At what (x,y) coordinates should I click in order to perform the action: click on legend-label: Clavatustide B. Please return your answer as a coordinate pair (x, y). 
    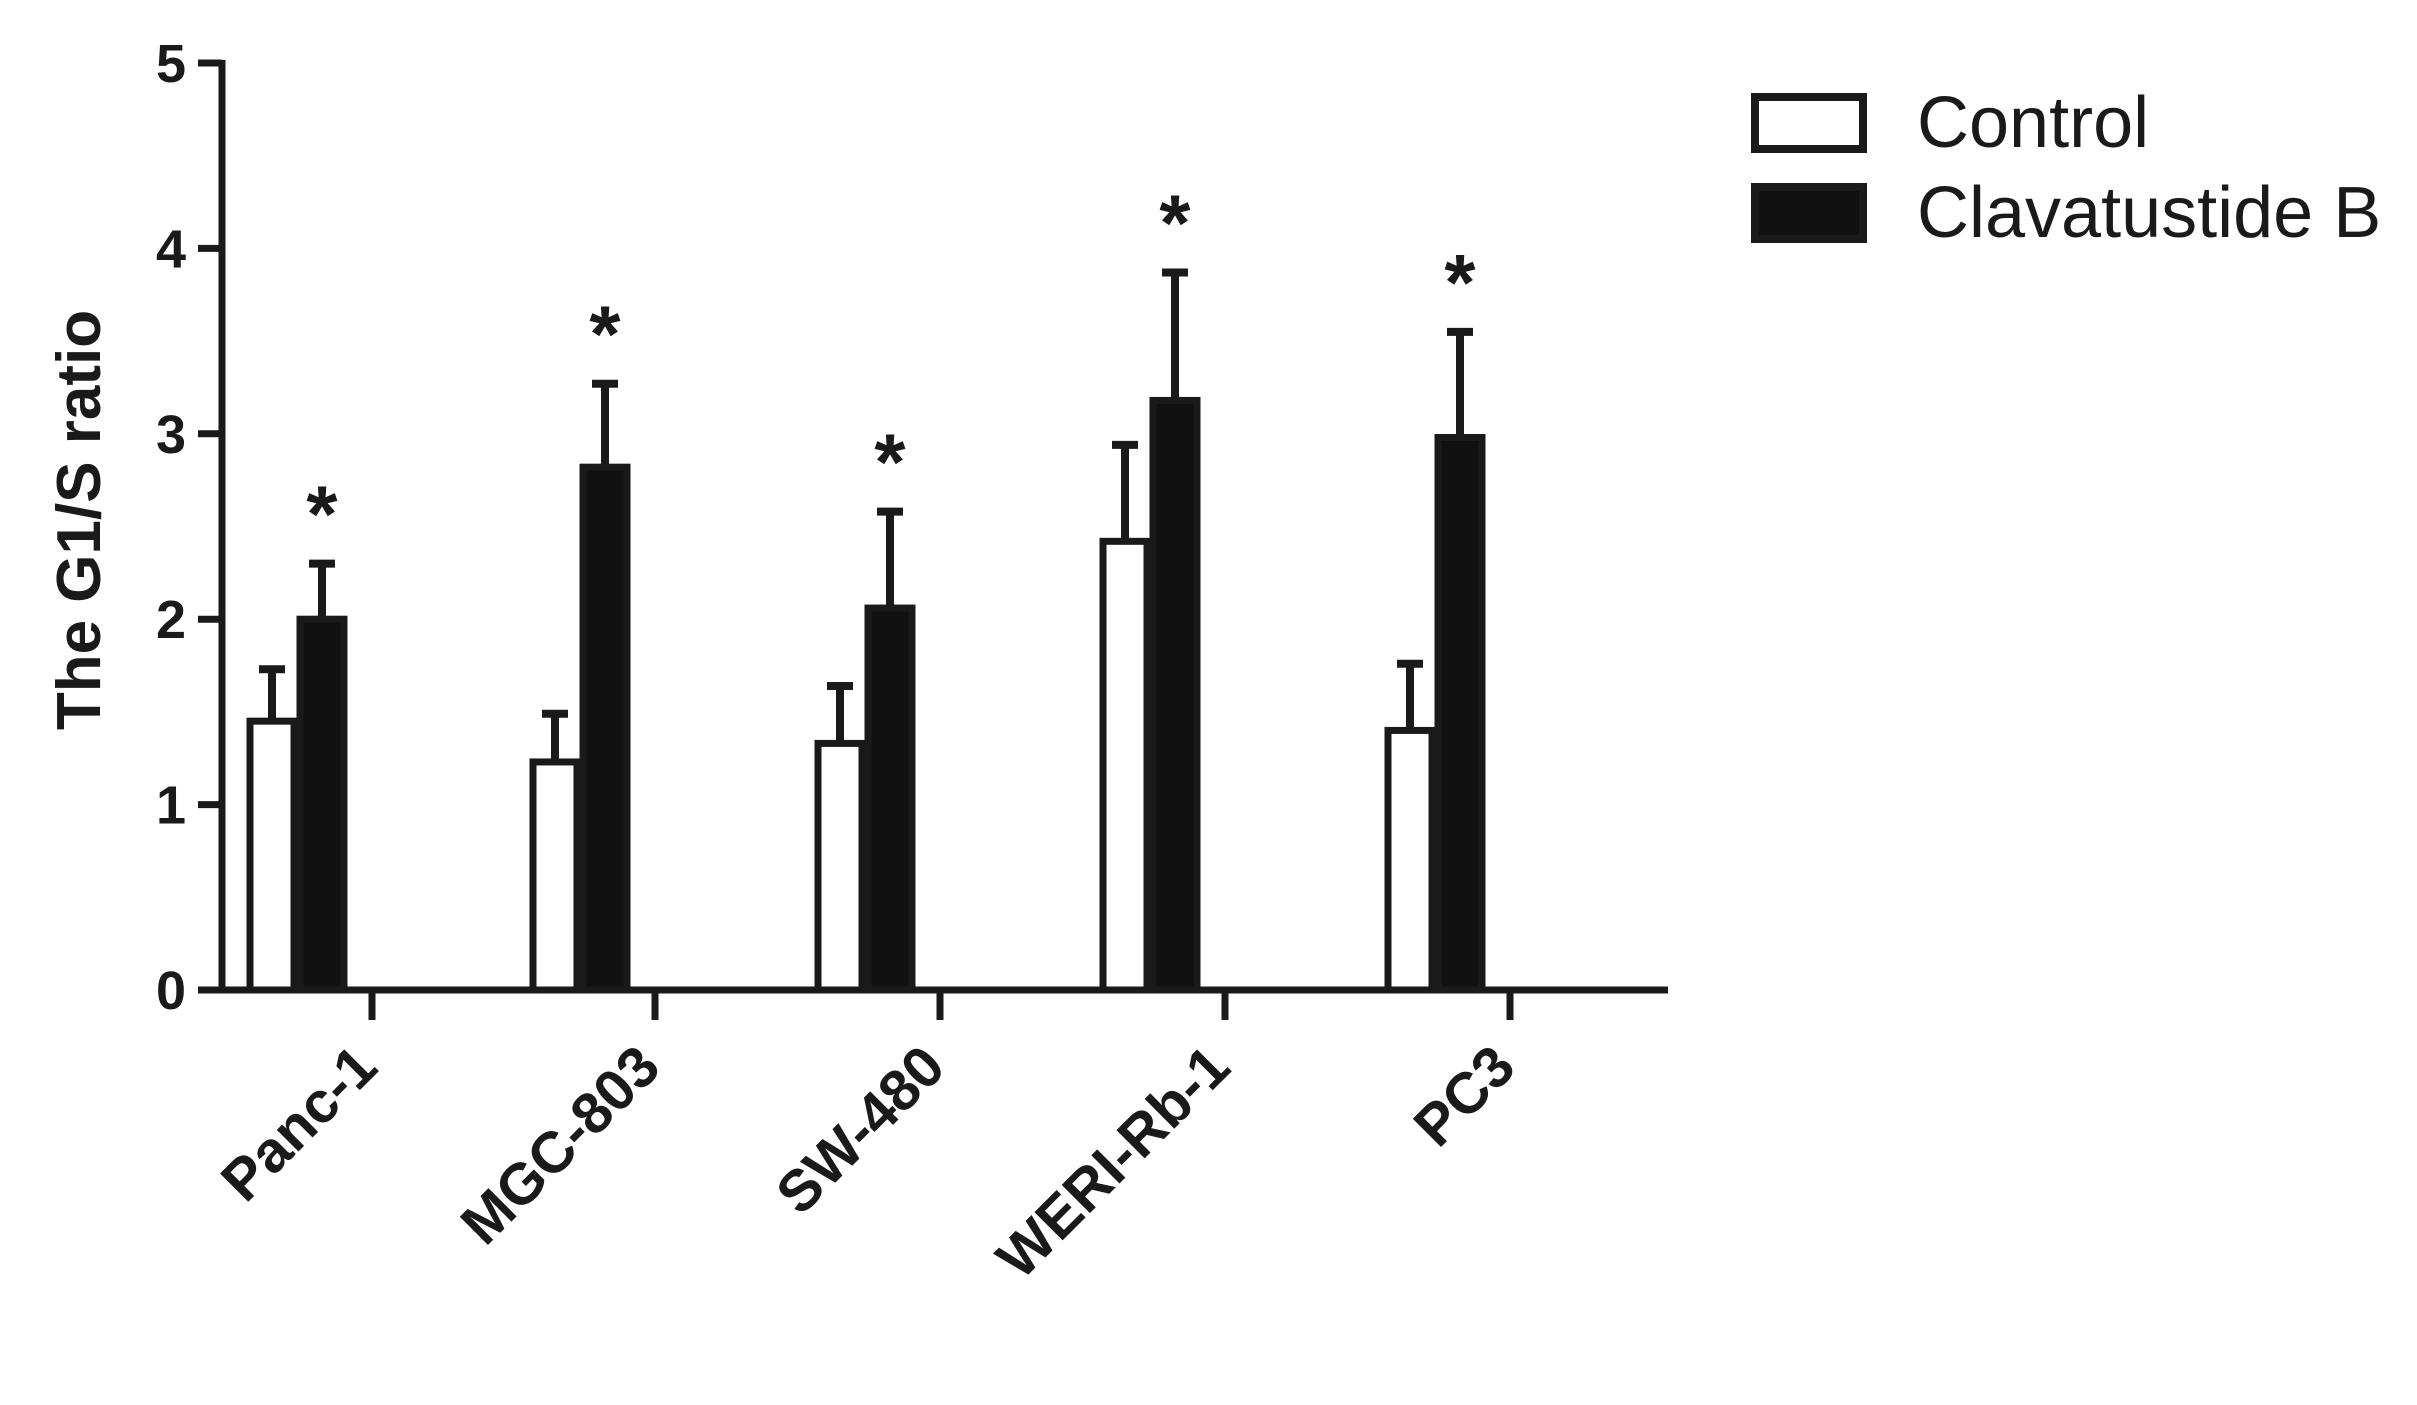
    Looking at the image, I should click on (2149, 213).